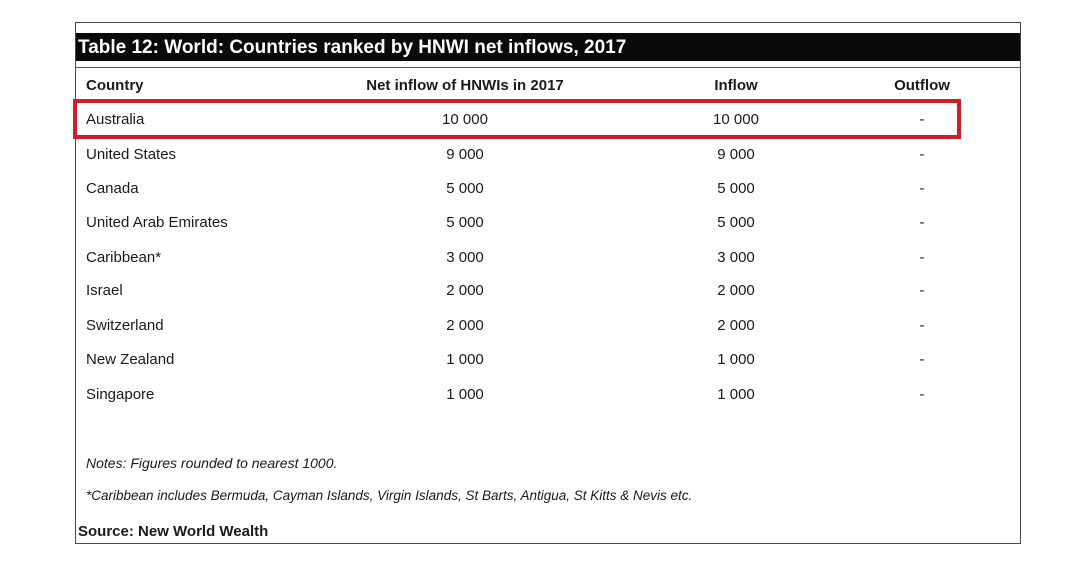  Describe the element at coordinates (736, 119) in the screenshot. I see `cell-inflow: 10 000` at that location.